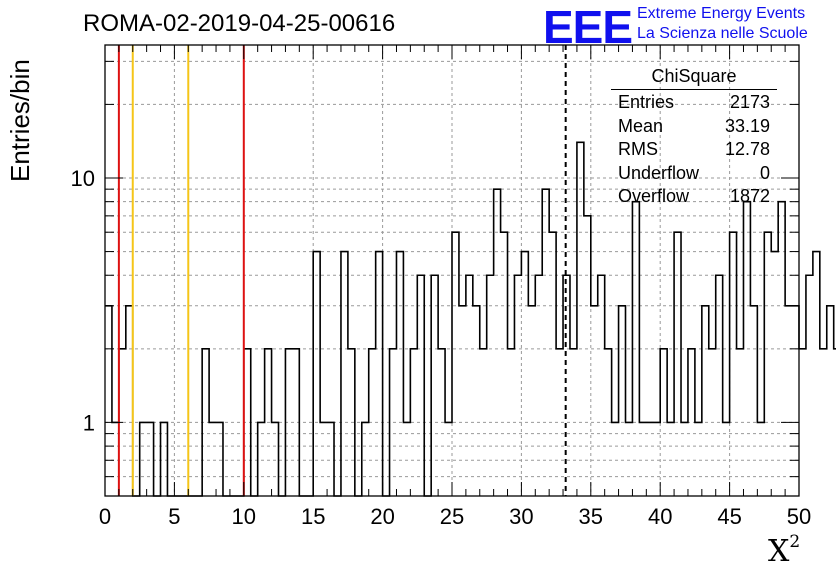  What do you see at coordinates (641, 125) in the screenshot?
I see `stats-label: Mean` at bounding box center [641, 125].